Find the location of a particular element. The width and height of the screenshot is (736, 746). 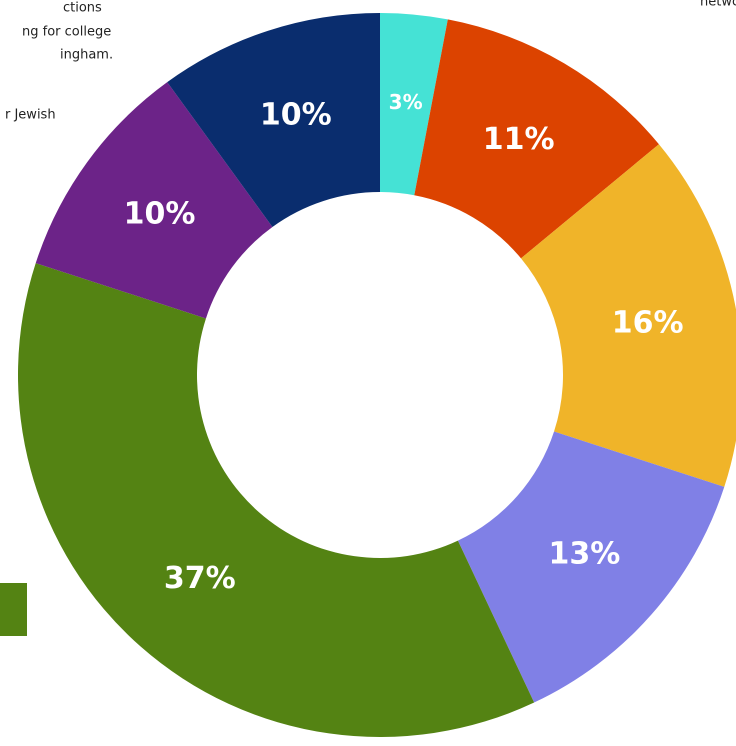

slice-label: 11% is located at coordinates (519, 139).